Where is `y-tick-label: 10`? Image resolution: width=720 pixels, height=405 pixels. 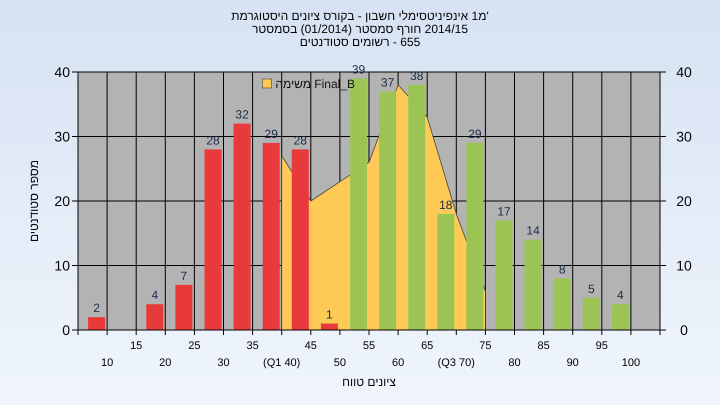 y-tick-label: 10 is located at coordinates (62, 266).